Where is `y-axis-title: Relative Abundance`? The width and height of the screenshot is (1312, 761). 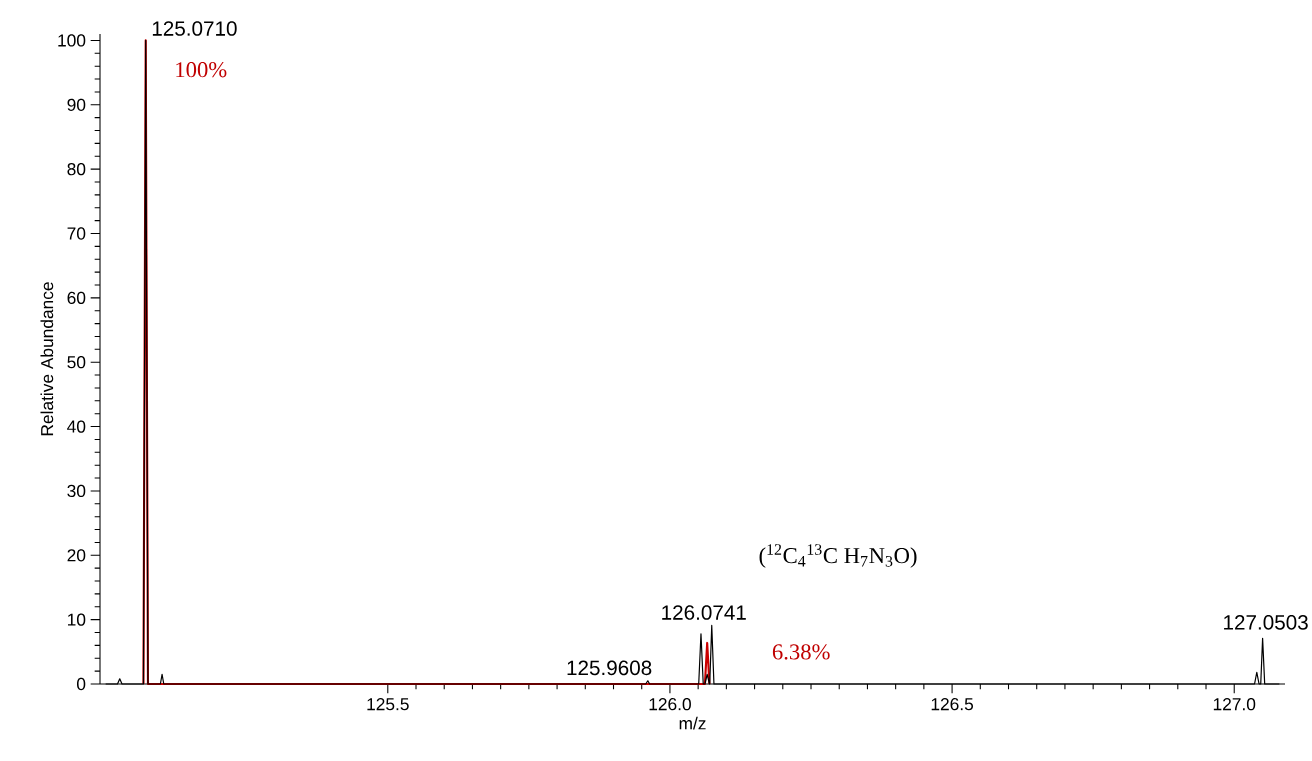 y-axis-title: Relative Abundance is located at coordinates (47, 359).